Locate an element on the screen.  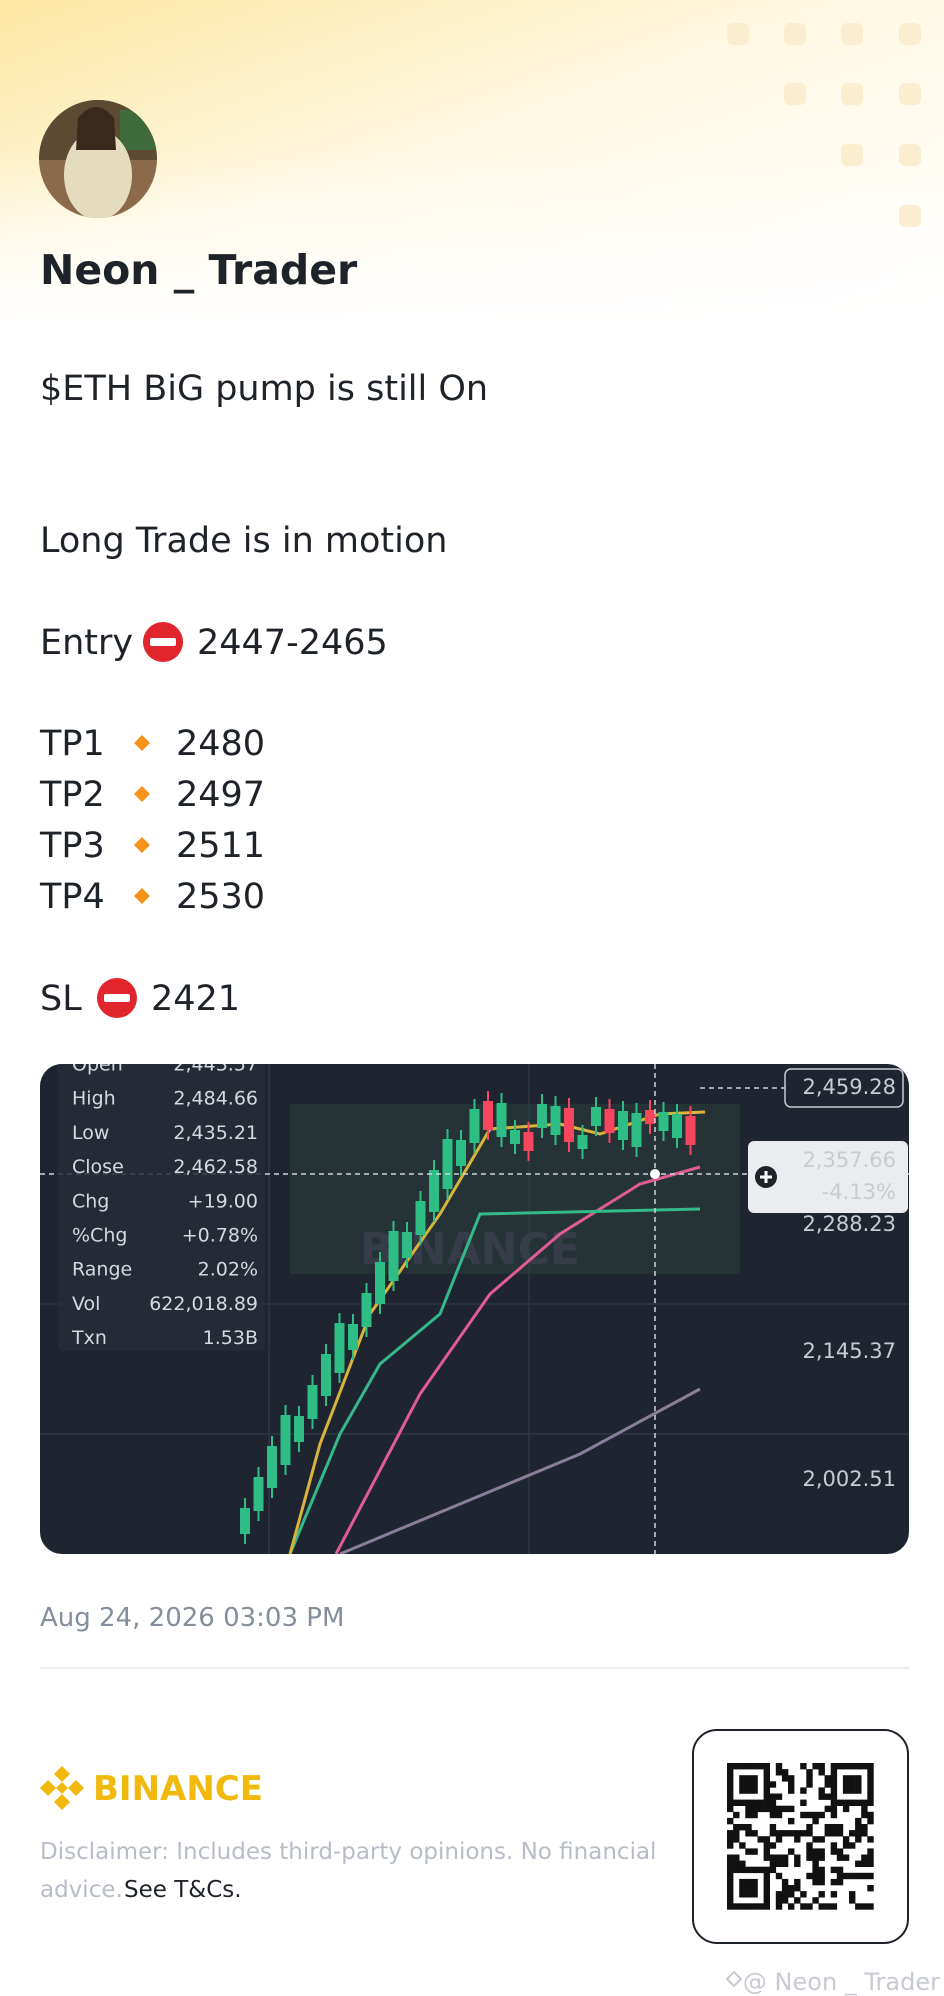
stat-value: 622,018.89 is located at coordinates (203, 1304).